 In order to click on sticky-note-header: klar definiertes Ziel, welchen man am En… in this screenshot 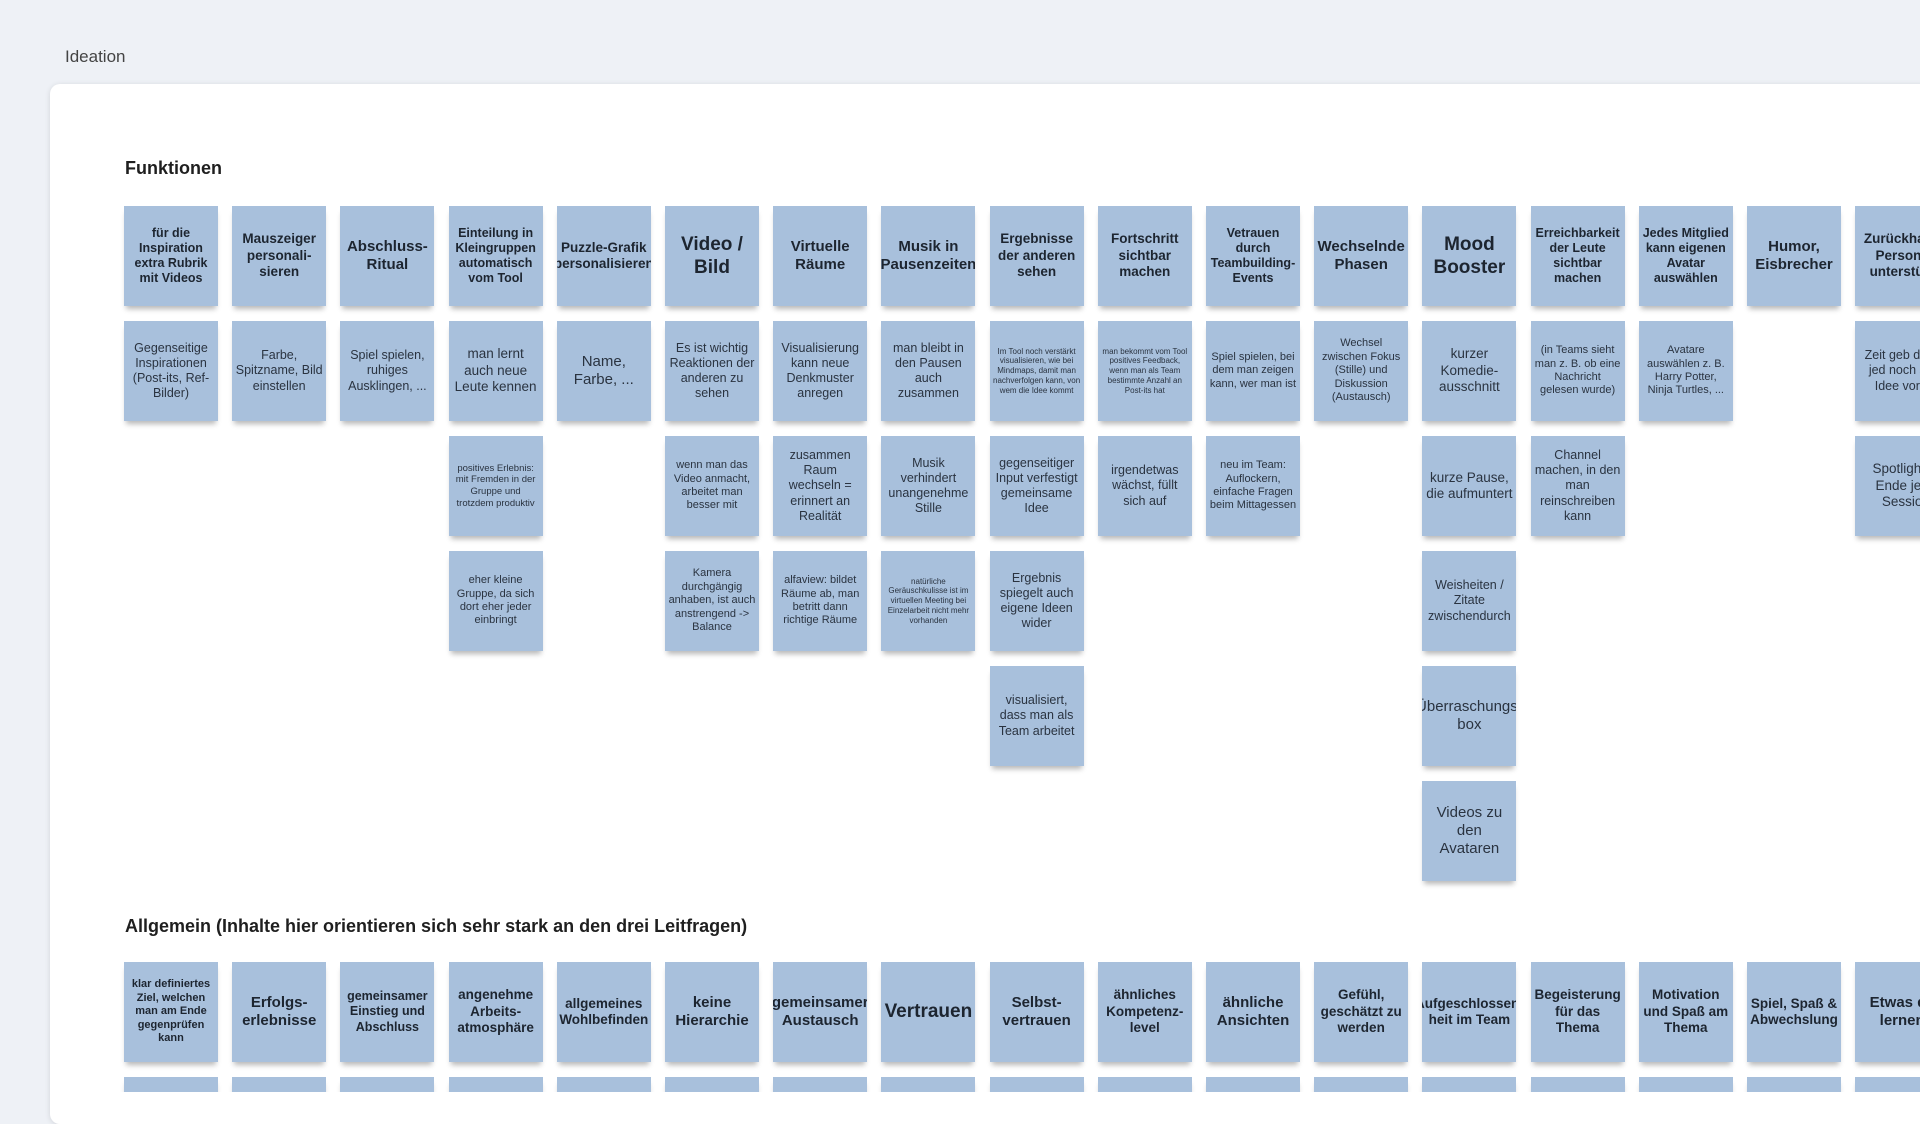, I will do `click(171, 1012)`.